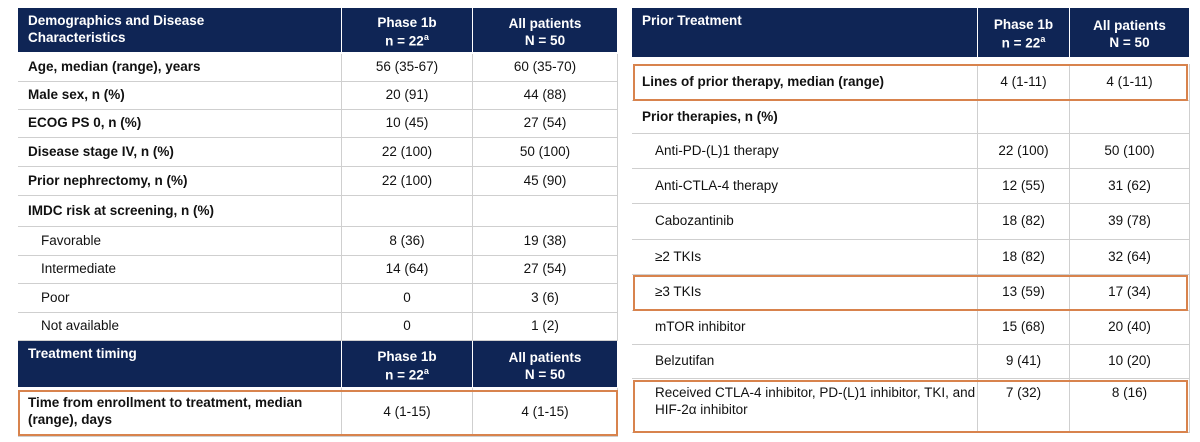  Describe the element at coordinates (180, 181) in the screenshot. I see `row-label: Prior nephrectomy, n (%)` at that location.